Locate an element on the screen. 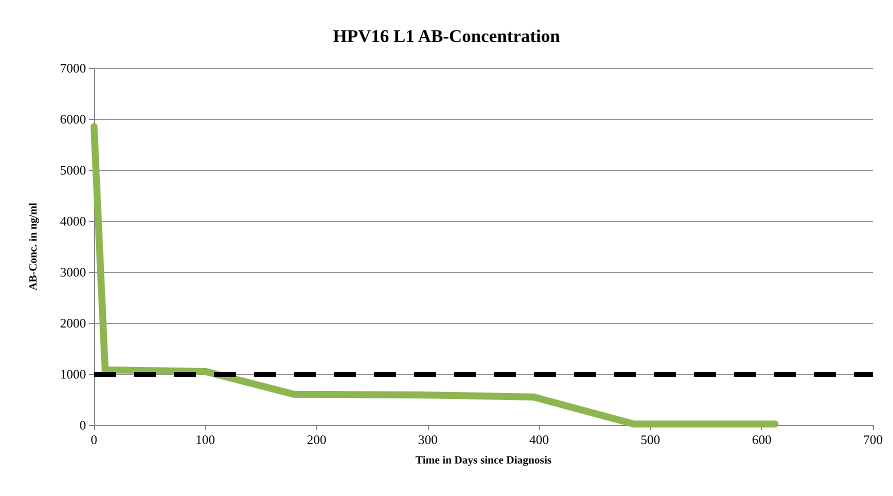  chart-title: HPV16 L1 AB-Concentration is located at coordinates (446, 36).